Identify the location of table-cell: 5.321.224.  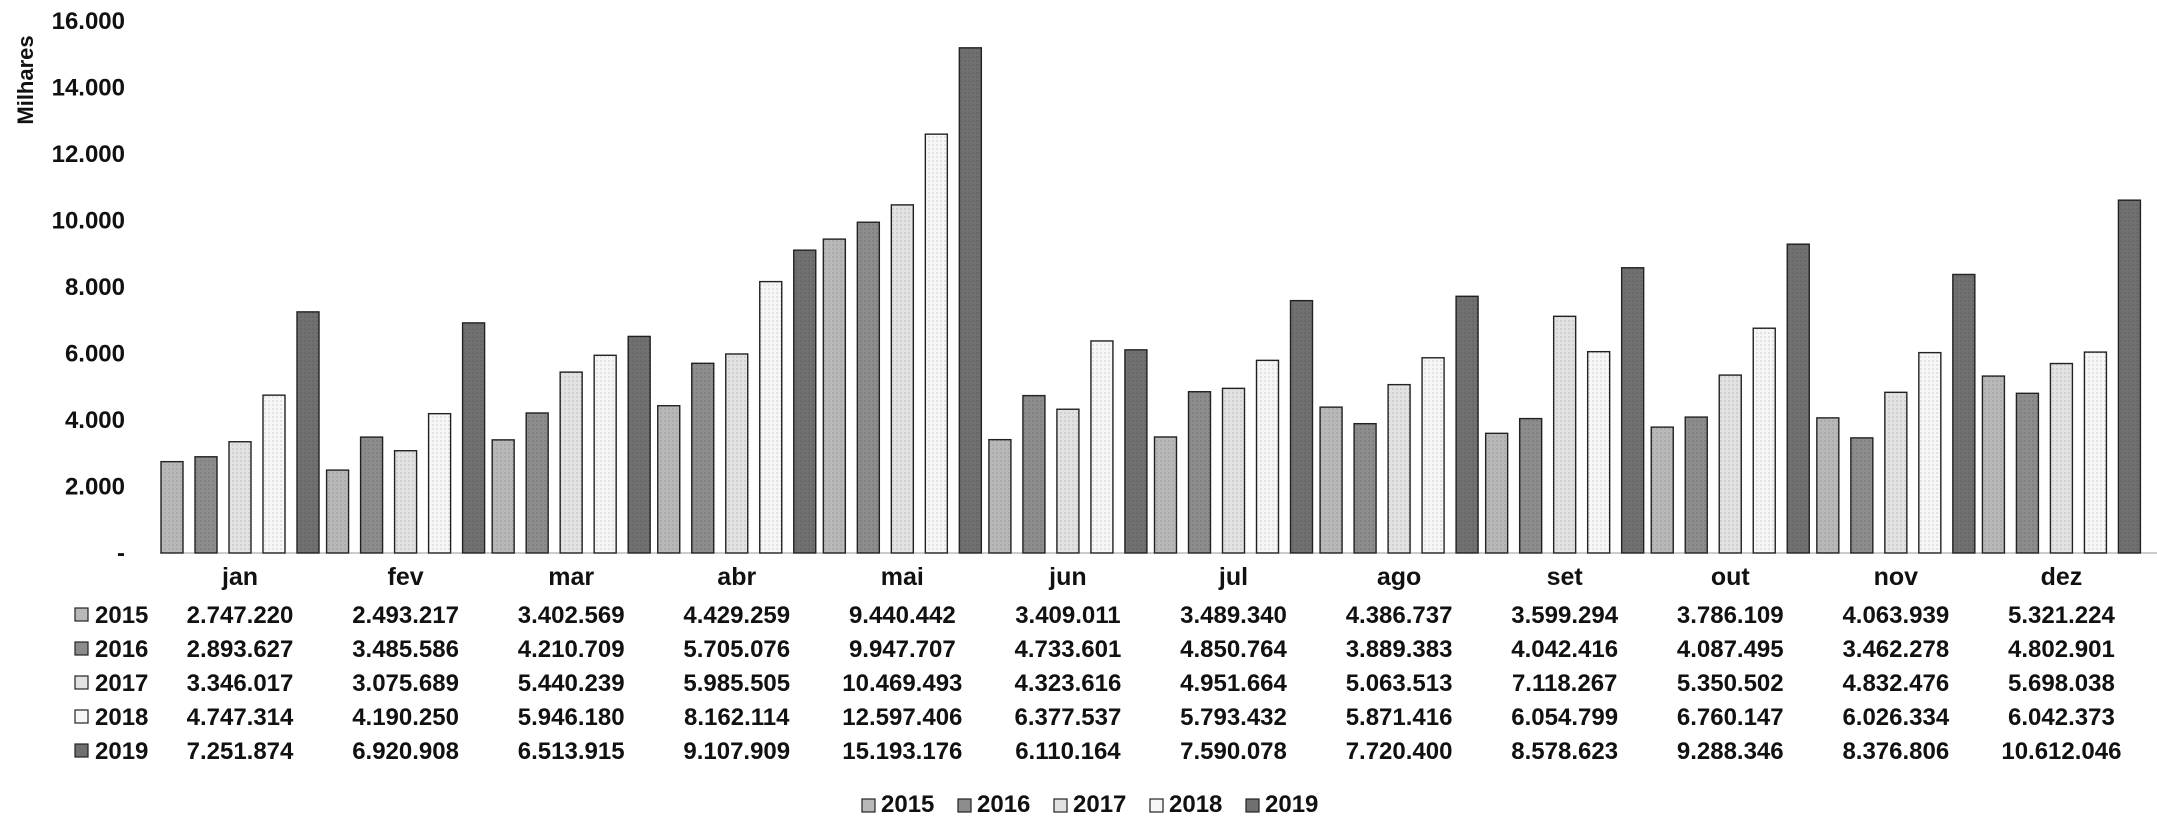
(2061, 615).